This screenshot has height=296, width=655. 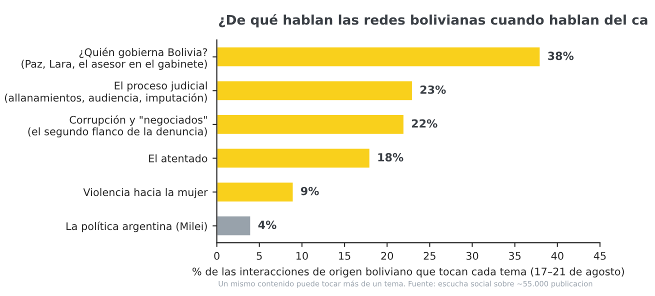 What do you see at coordinates (433, 89) in the screenshot?
I see `data-label: 23%` at bounding box center [433, 89].